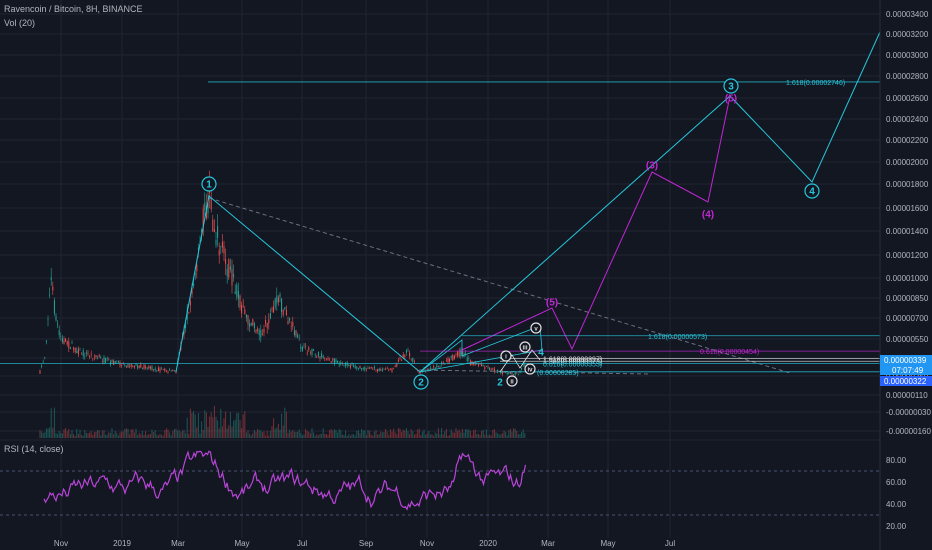  What do you see at coordinates (731, 87) in the screenshot?
I see `wave-label: 3` at bounding box center [731, 87].